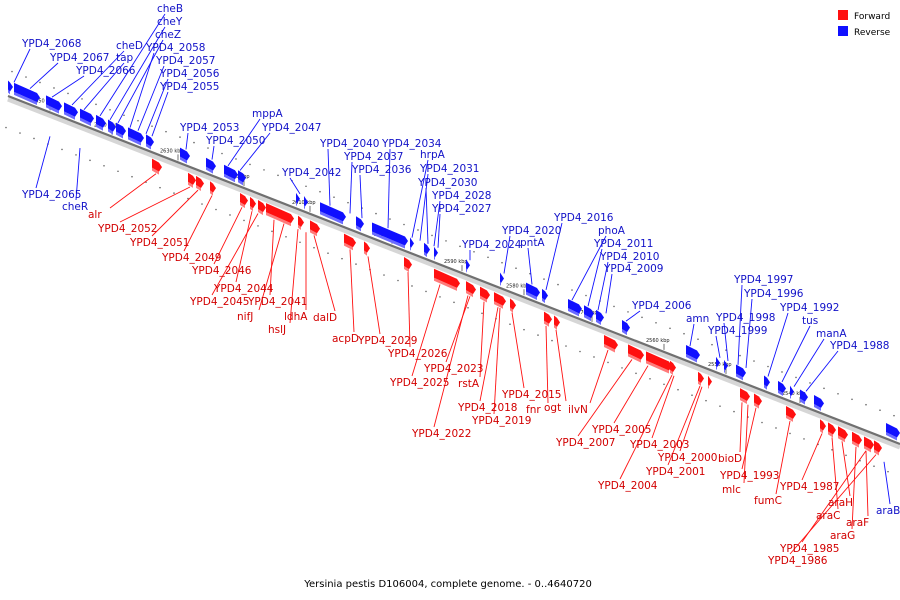  I want to click on reverse-gene-label: YPD4_2040, so click(349, 144).